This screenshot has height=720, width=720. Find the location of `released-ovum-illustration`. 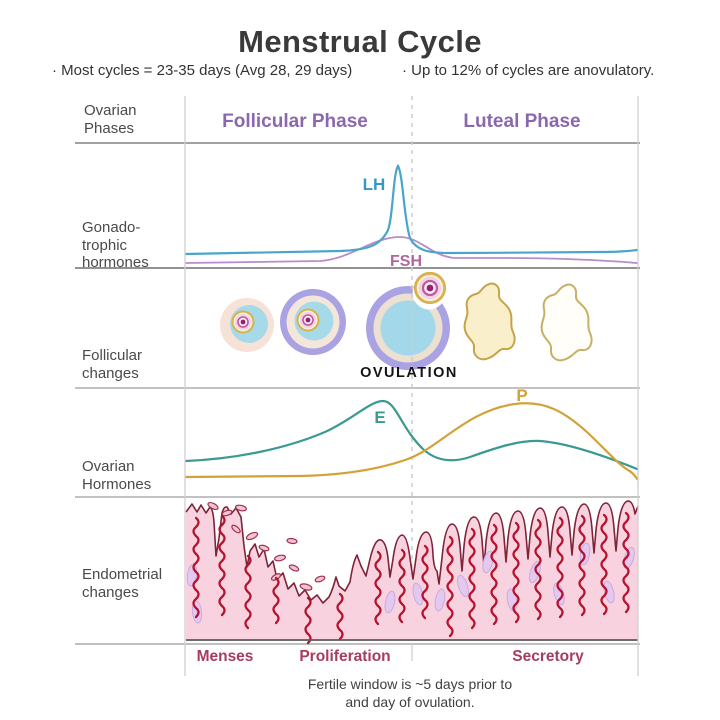

released-ovum-illustration is located at coordinates (430, 288).